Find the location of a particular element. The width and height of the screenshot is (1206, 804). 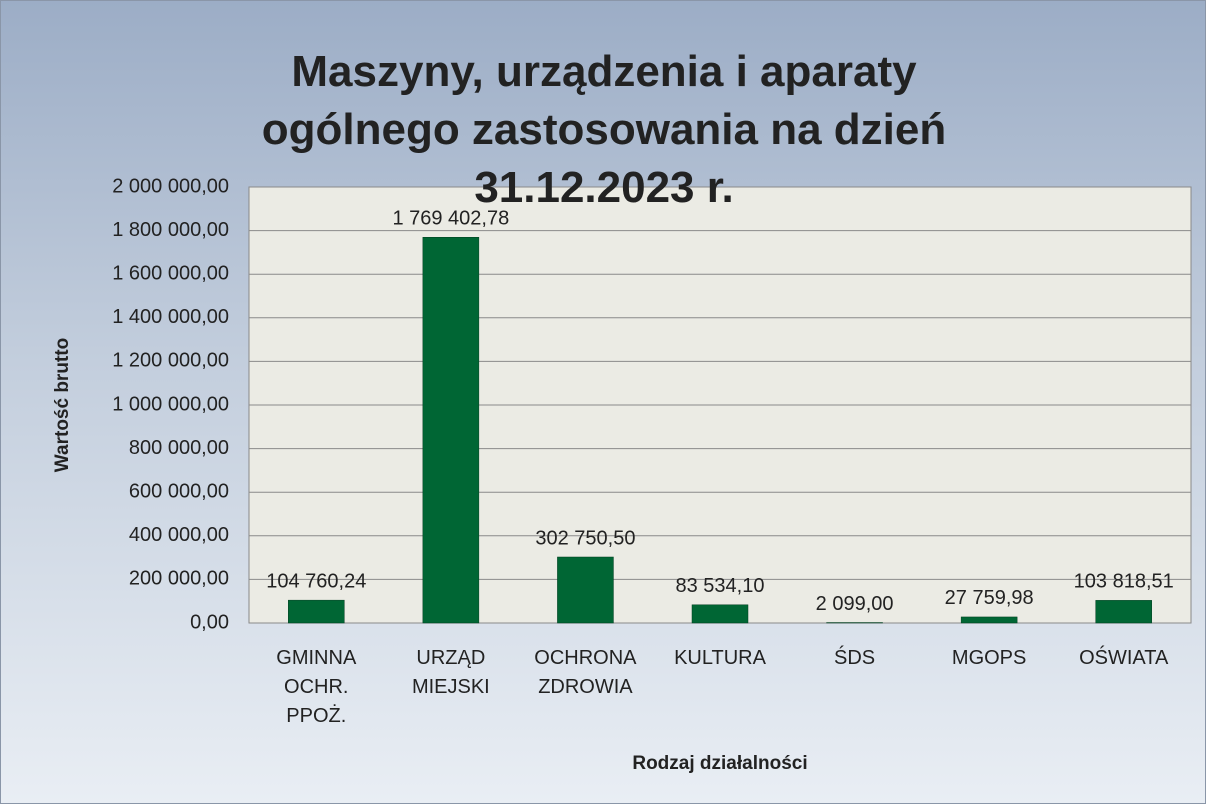

y-tick-label: 600 000,00 is located at coordinates (179, 491).